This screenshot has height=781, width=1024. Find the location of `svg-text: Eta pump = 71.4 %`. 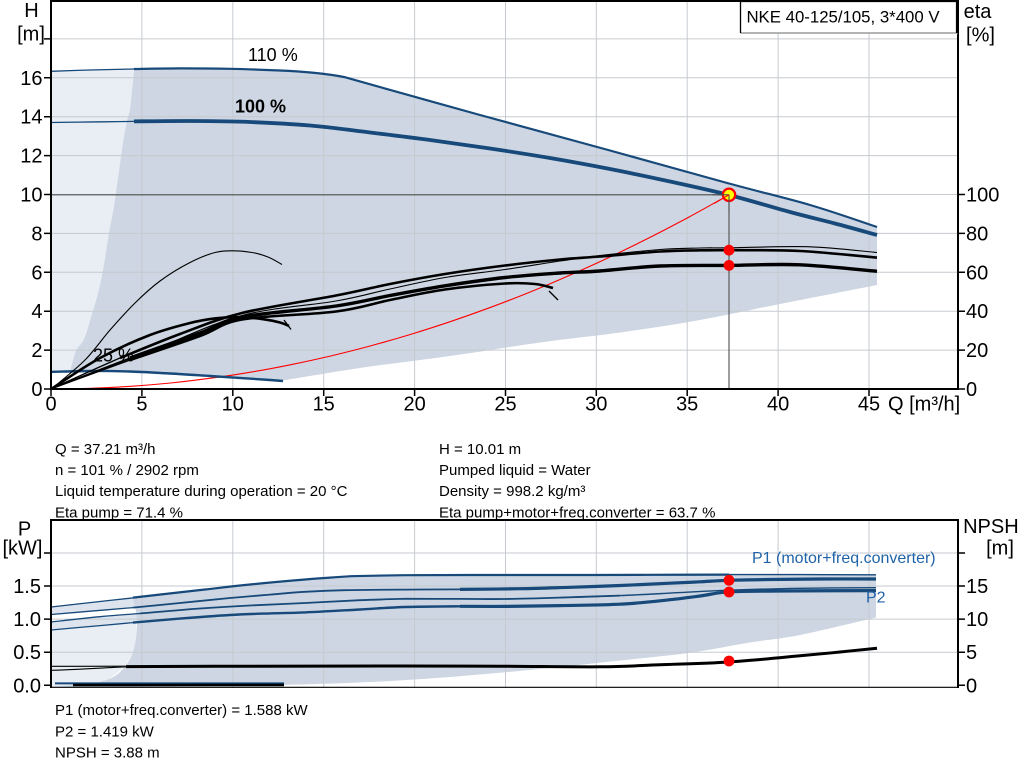

svg-text: Eta pump = 71.4 % is located at coordinates (119, 512).